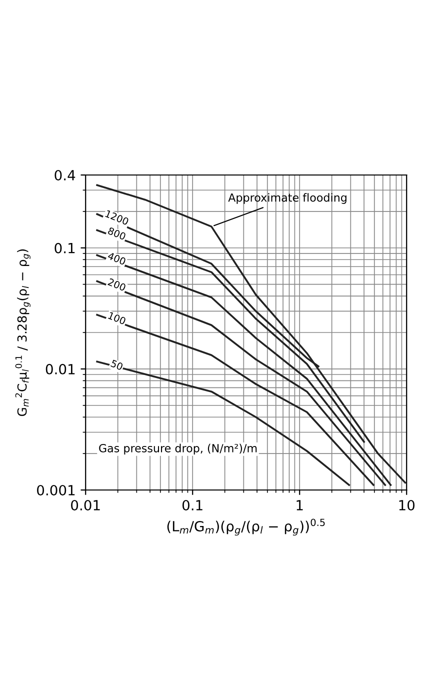 This screenshot has height=700, width=428. I want to click on x-tick-label: 0.01, so click(85, 505).